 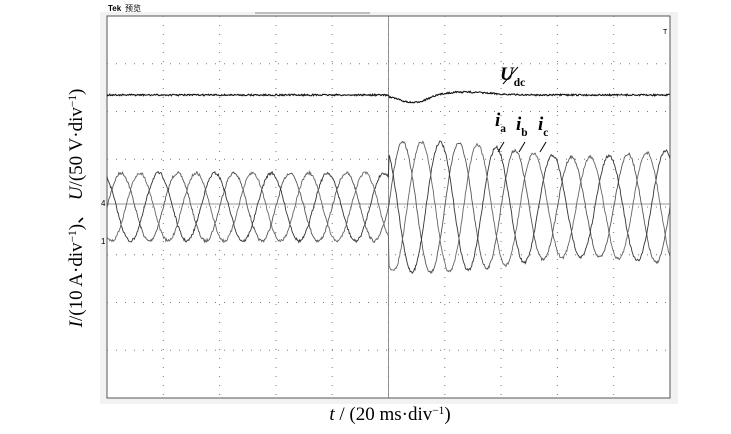 I want to click on trigger-marker: T, so click(x=665, y=32).